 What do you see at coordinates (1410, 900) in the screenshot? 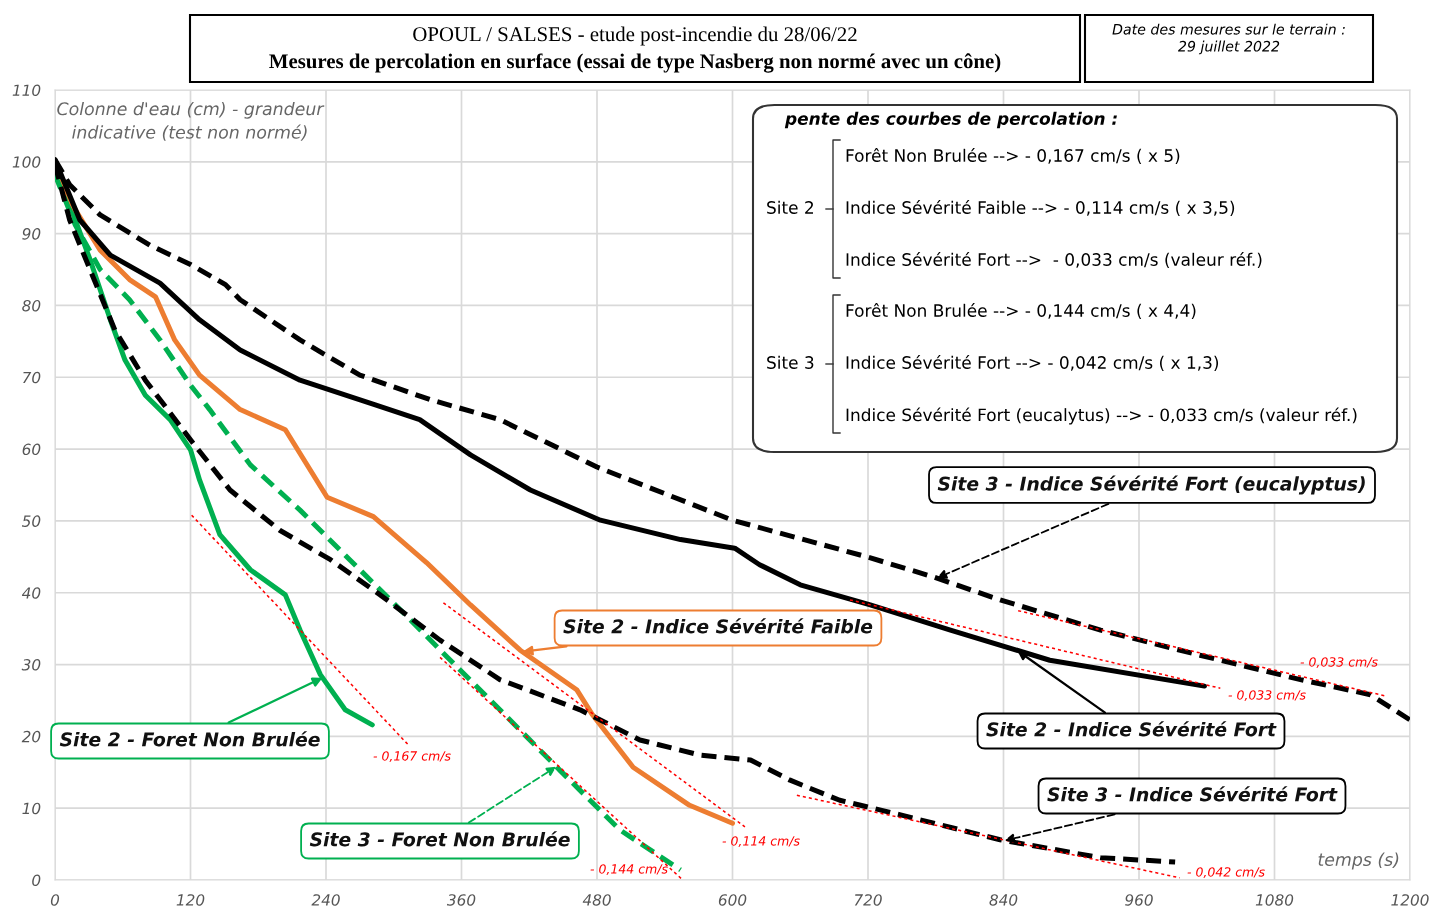
I see `x-tick-label: 1200` at bounding box center [1410, 900].